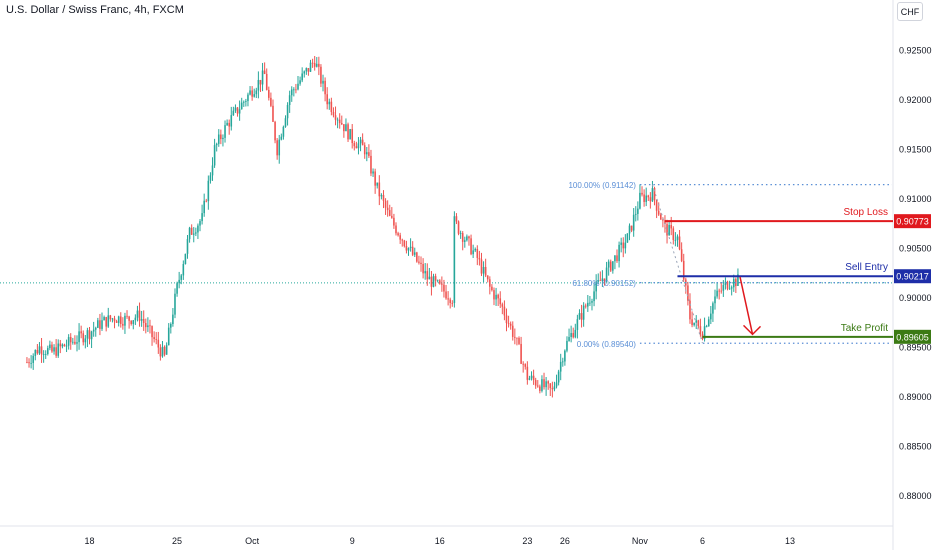 Image resolution: width=932 pixels, height=550 pixels. Describe the element at coordinates (89, 541) in the screenshot. I see `x-tick-label: 18` at that location.